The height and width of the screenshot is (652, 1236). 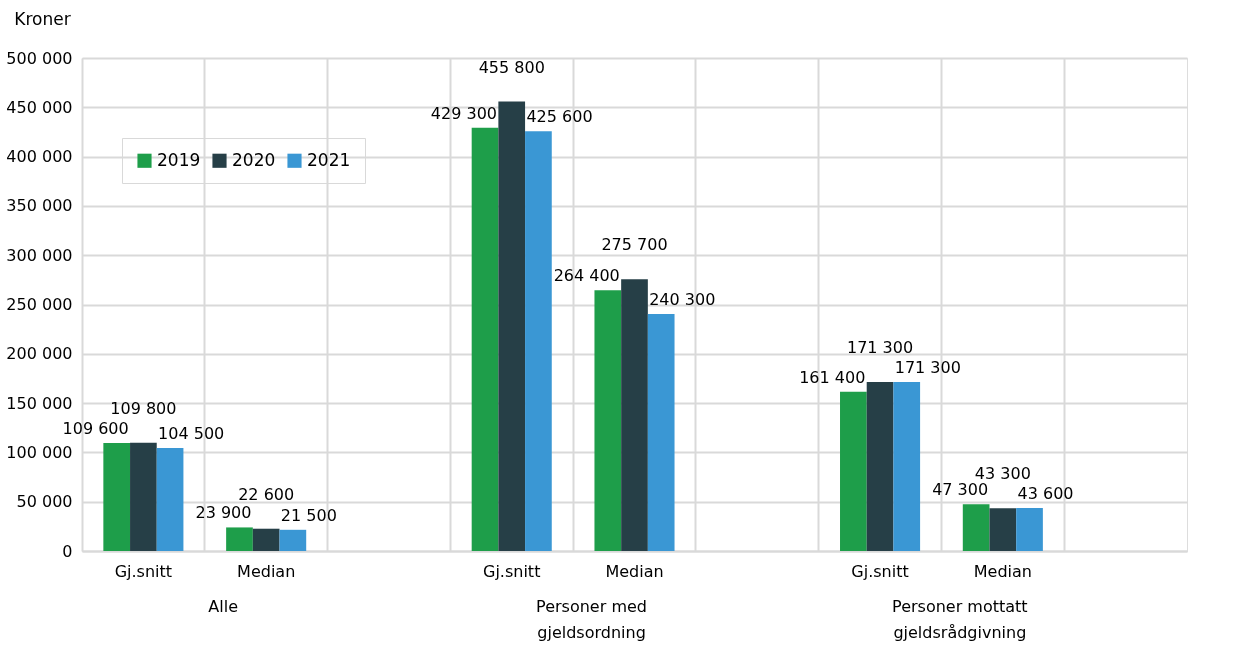 What do you see at coordinates (591, 619) in the screenshot?
I see `text: Personer med gjeldsordning` at bounding box center [591, 619].